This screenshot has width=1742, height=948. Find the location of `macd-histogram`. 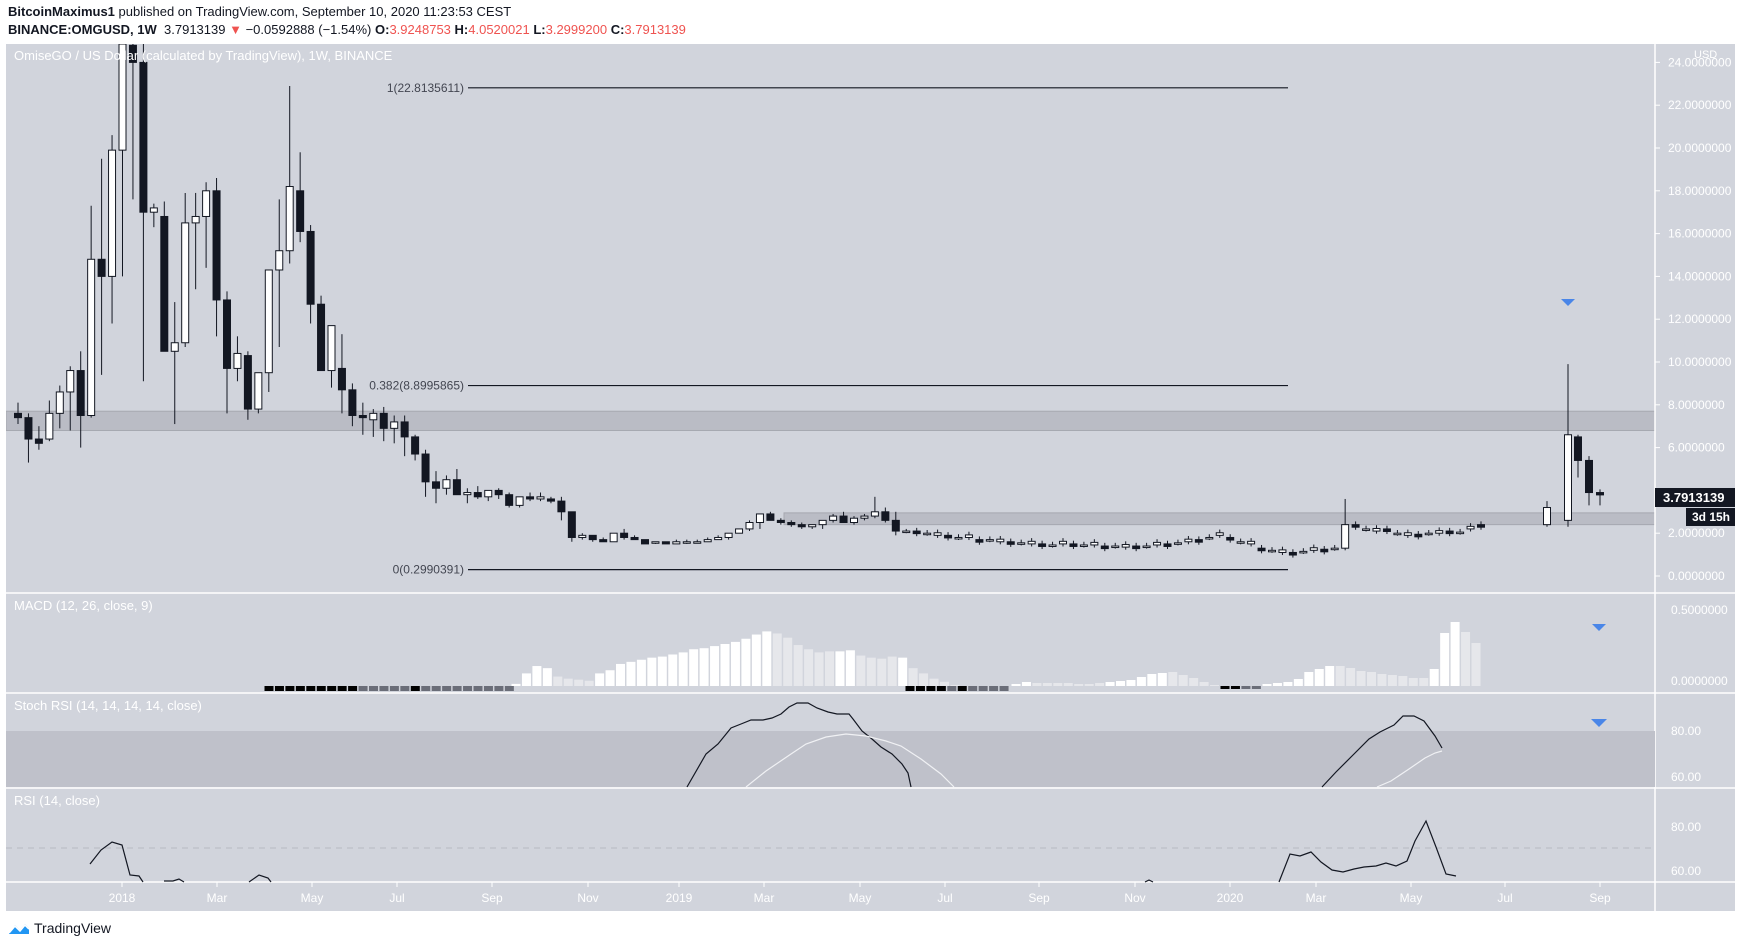

macd-histogram is located at coordinates (872, 656).